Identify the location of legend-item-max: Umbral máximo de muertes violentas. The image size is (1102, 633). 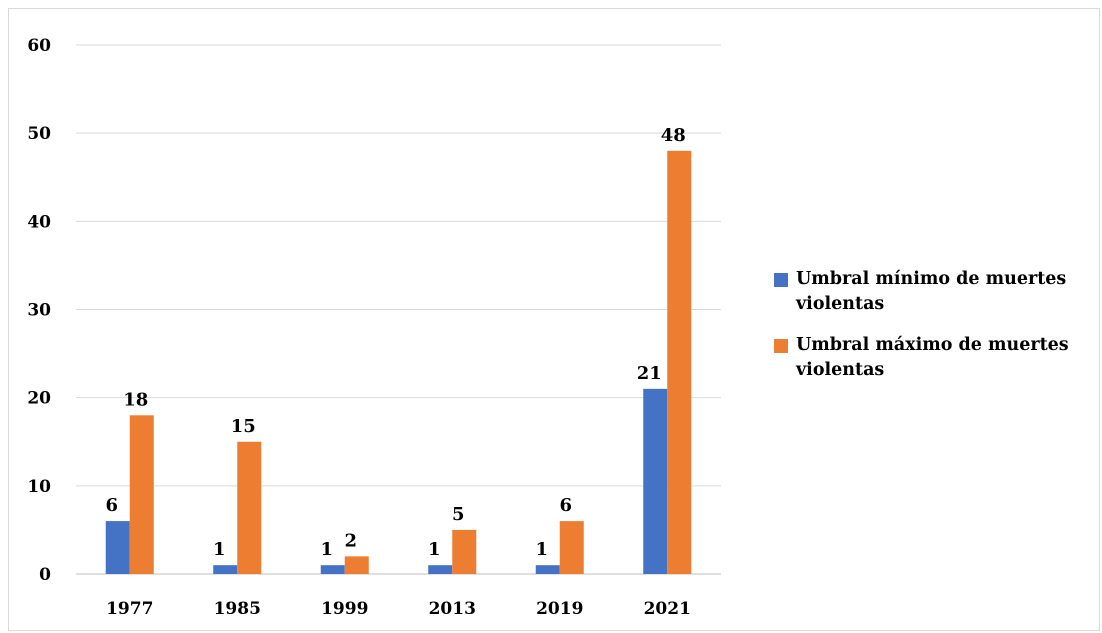
(938, 358).